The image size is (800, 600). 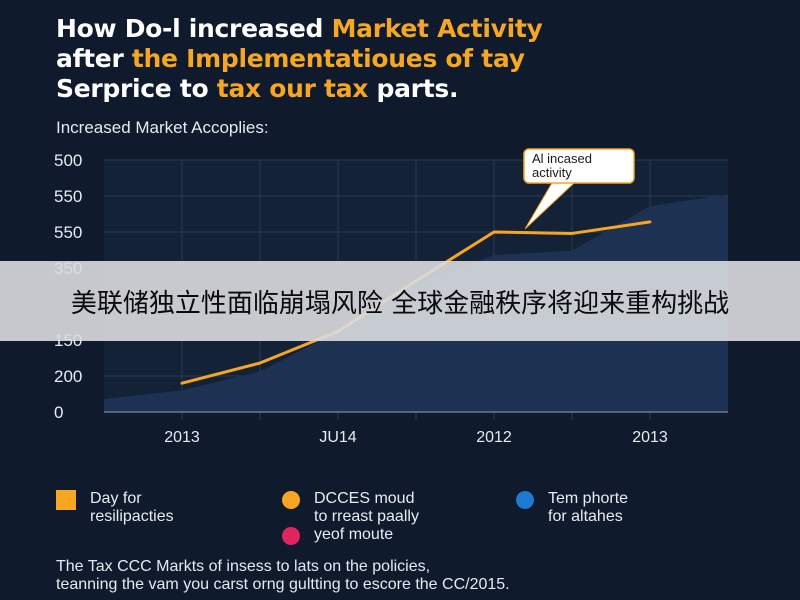 I want to click on legend-item: yeof moute, so click(x=337, y=535).